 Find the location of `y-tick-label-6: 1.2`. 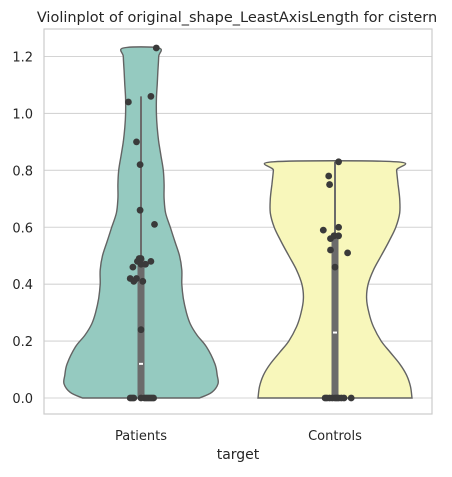

y-tick-label-6: 1.2 is located at coordinates (22, 58).